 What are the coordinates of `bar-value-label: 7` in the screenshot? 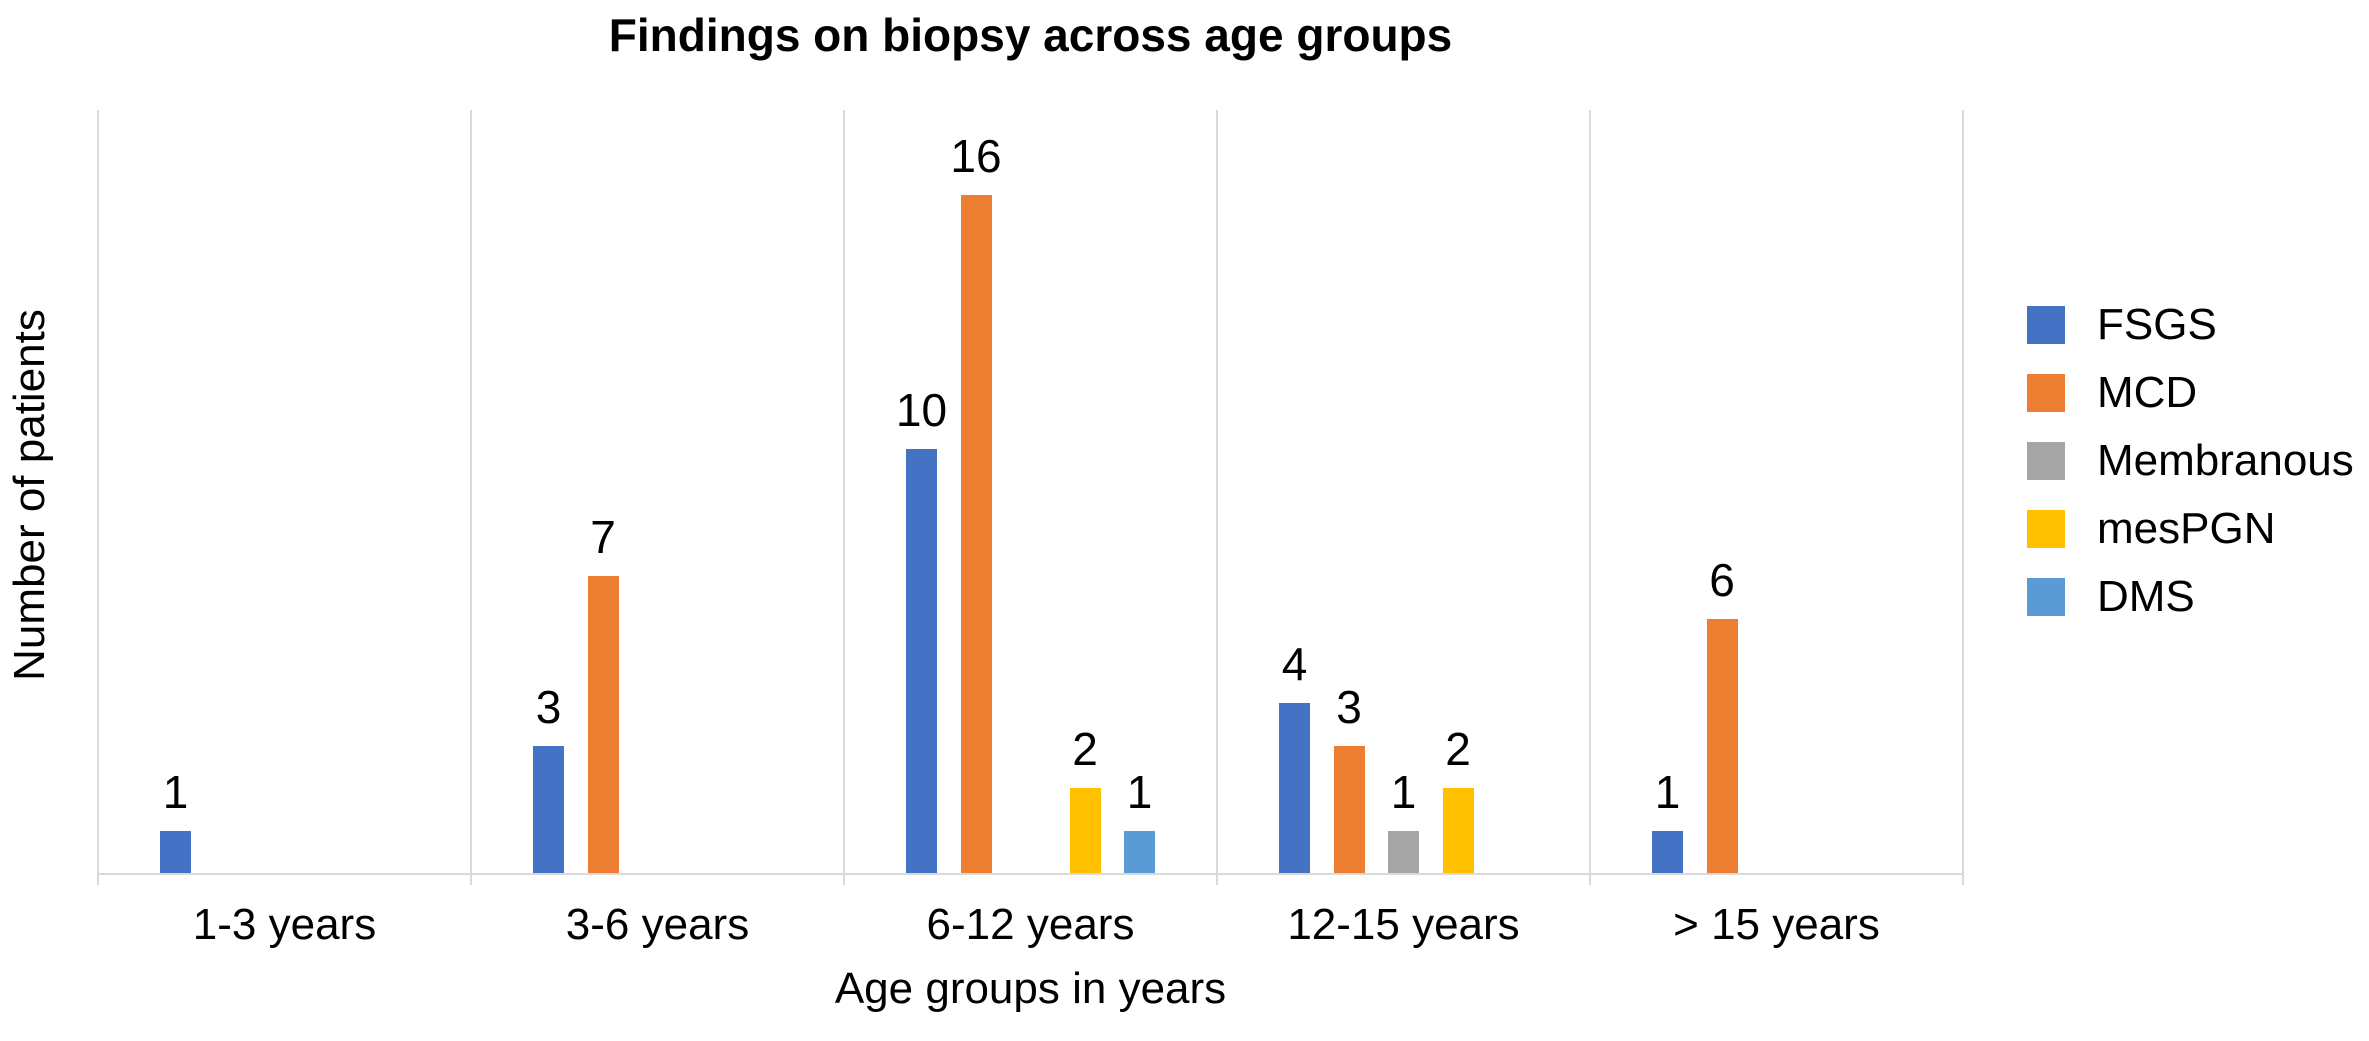 It's located at (603, 537).